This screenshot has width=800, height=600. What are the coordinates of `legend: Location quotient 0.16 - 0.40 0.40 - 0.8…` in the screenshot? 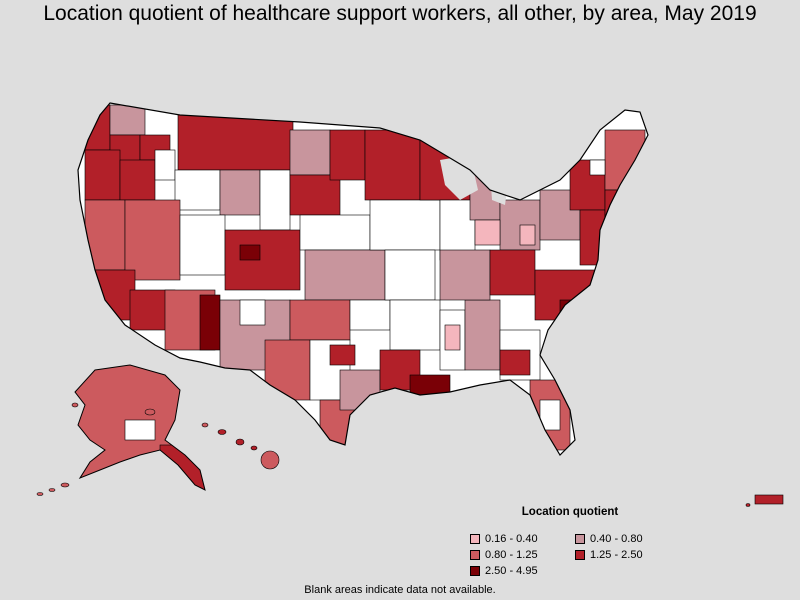 It's located at (595, 542).